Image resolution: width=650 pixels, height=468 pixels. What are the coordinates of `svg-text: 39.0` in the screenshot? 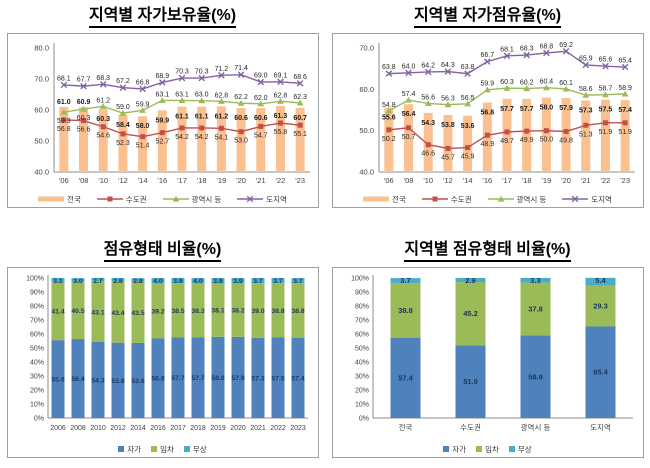 It's located at (257, 311).